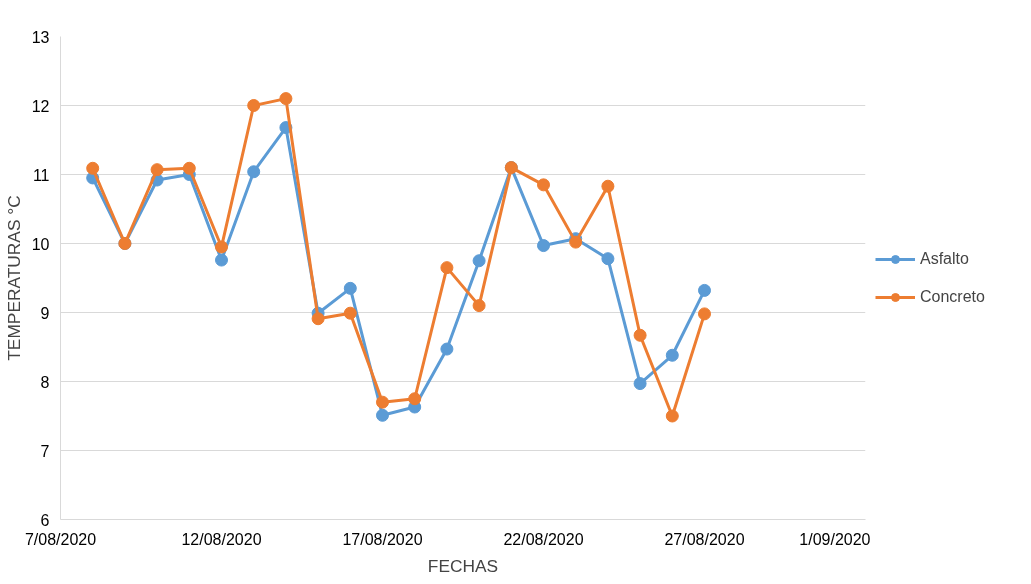 The image size is (1031, 584). What do you see at coordinates (463, 565) in the screenshot?
I see `x-axis-title: FECHAS` at bounding box center [463, 565].